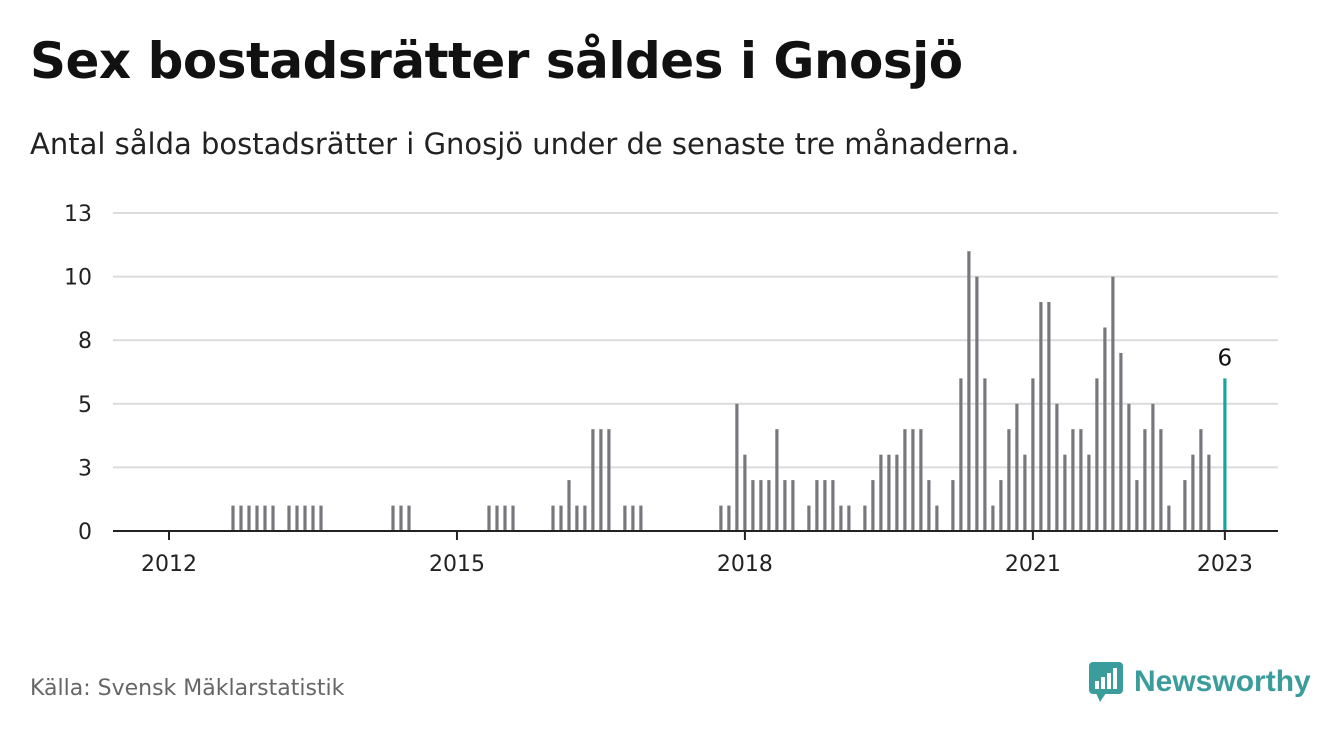  What do you see at coordinates (85, 341) in the screenshot?
I see `y-tick-label: 8` at bounding box center [85, 341].